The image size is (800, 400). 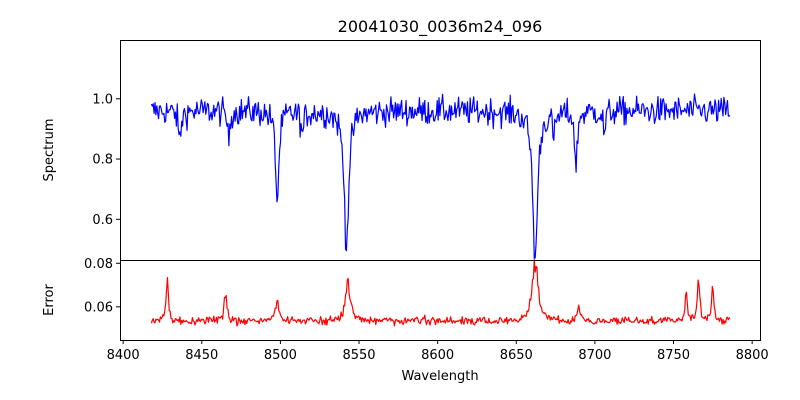 I want to click on x-tick-label: 8650, so click(x=516, y=355).